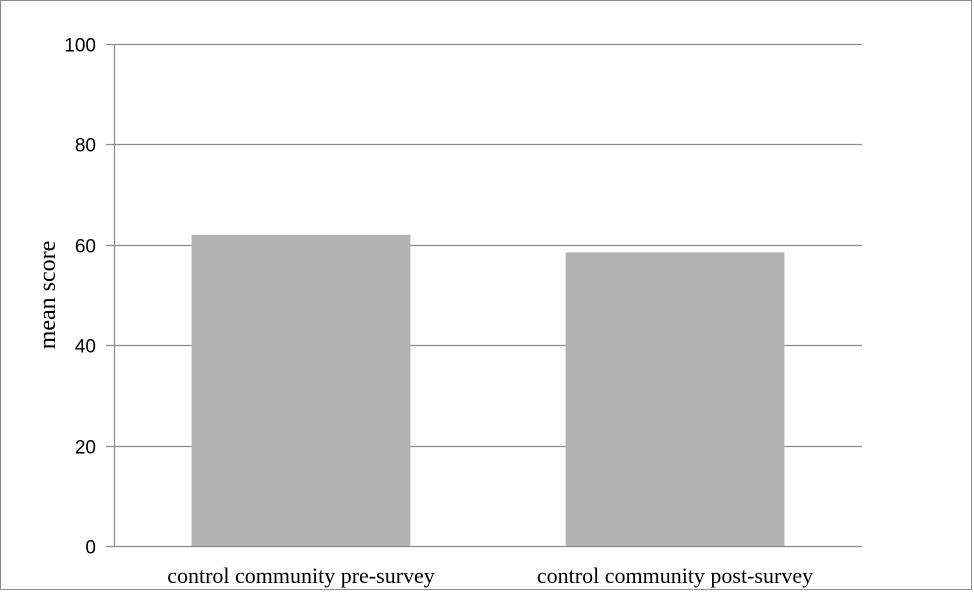  What do you see at coordinates (48, 295) in the screenshot?
I see `y-axis-title: mean score` at bounding box center [48, 295].